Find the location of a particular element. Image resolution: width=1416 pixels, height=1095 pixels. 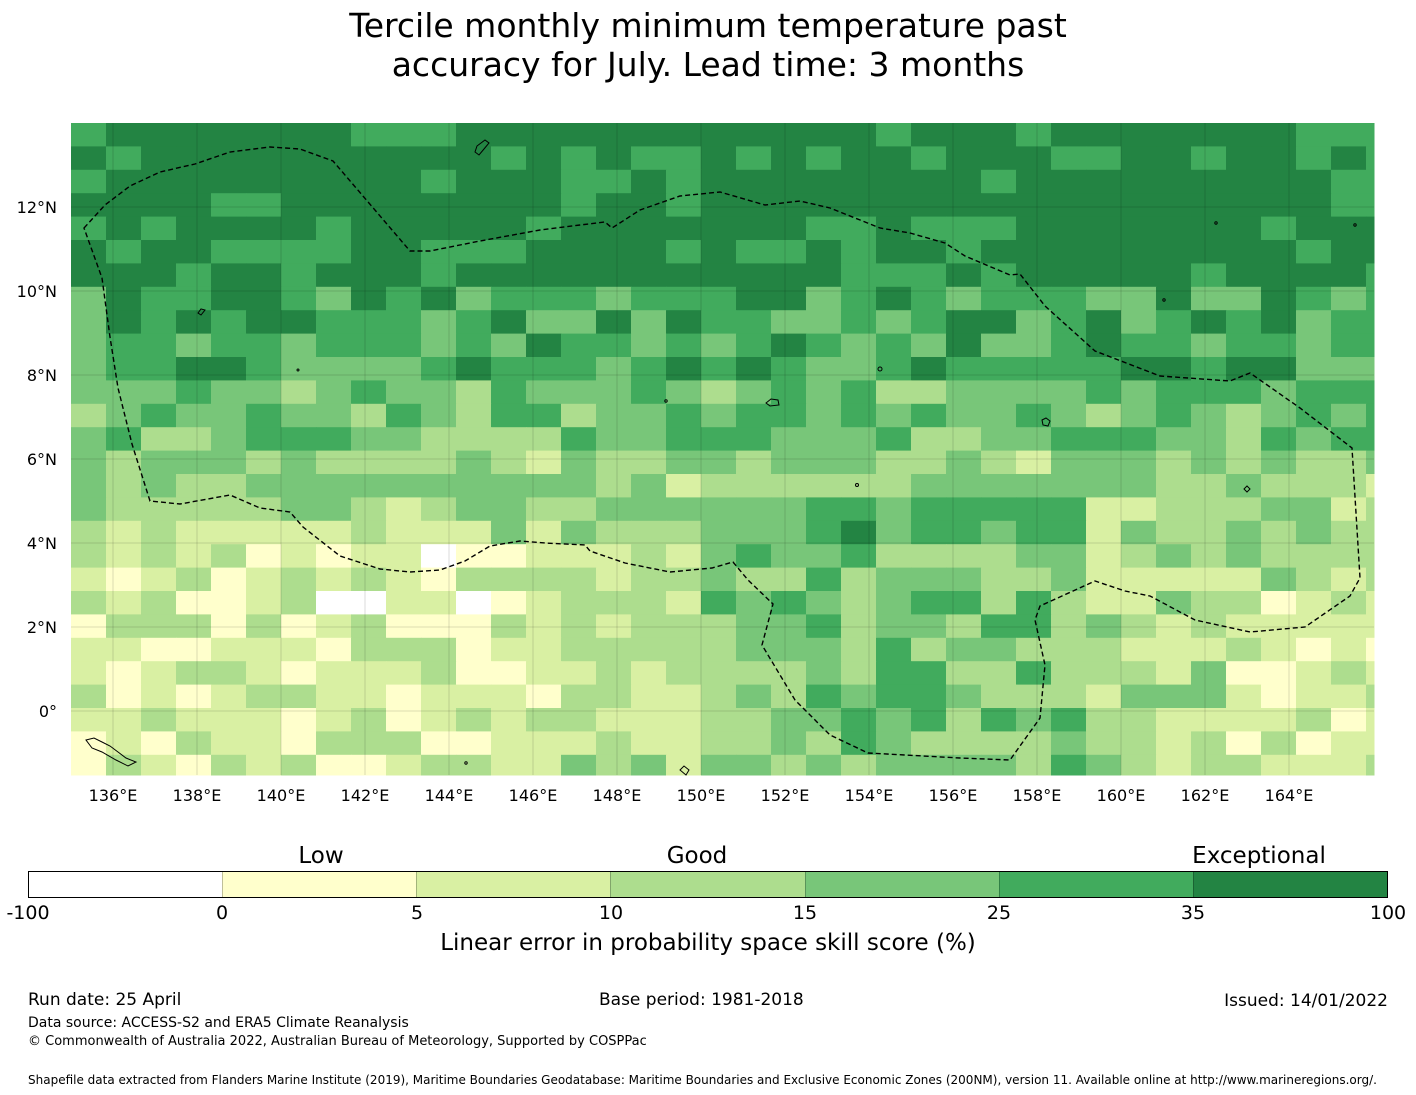

run-date: Run date: 25 April is located at coordinates (105, 1000).